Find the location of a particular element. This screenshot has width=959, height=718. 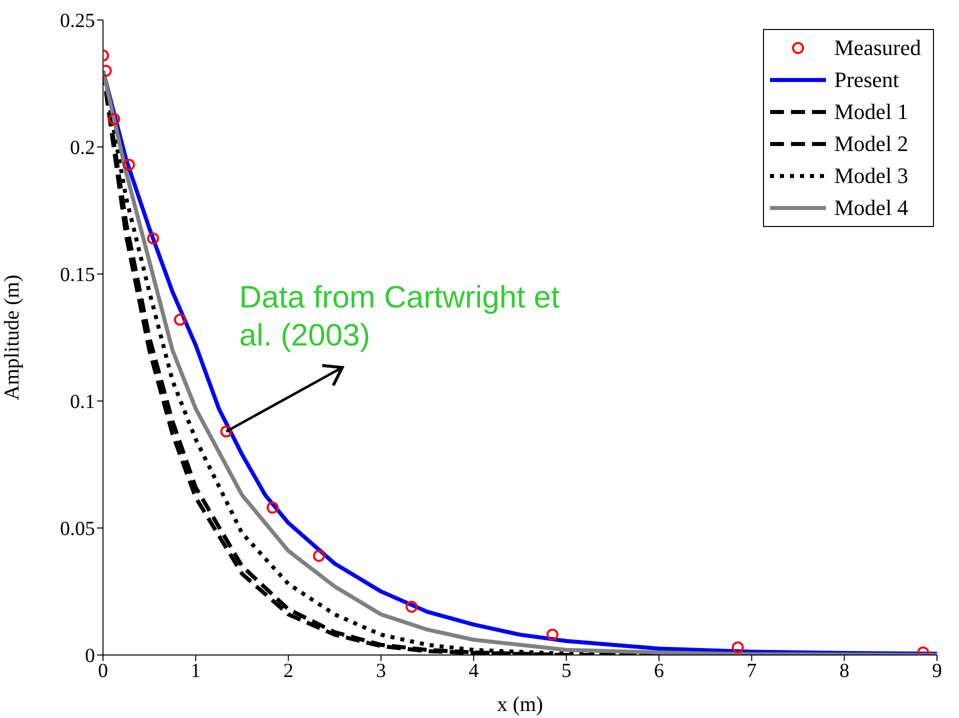

x-tick-label: 4 is located at coordinates (473, 671).